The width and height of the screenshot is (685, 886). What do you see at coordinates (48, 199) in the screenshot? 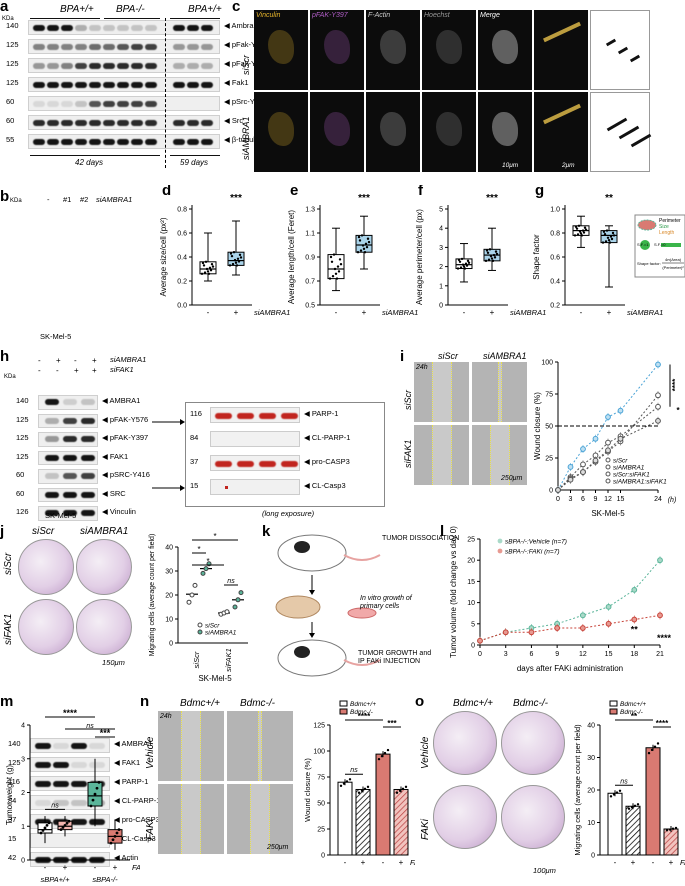
I see `lane-label: -` at bounding box center [48, 199].